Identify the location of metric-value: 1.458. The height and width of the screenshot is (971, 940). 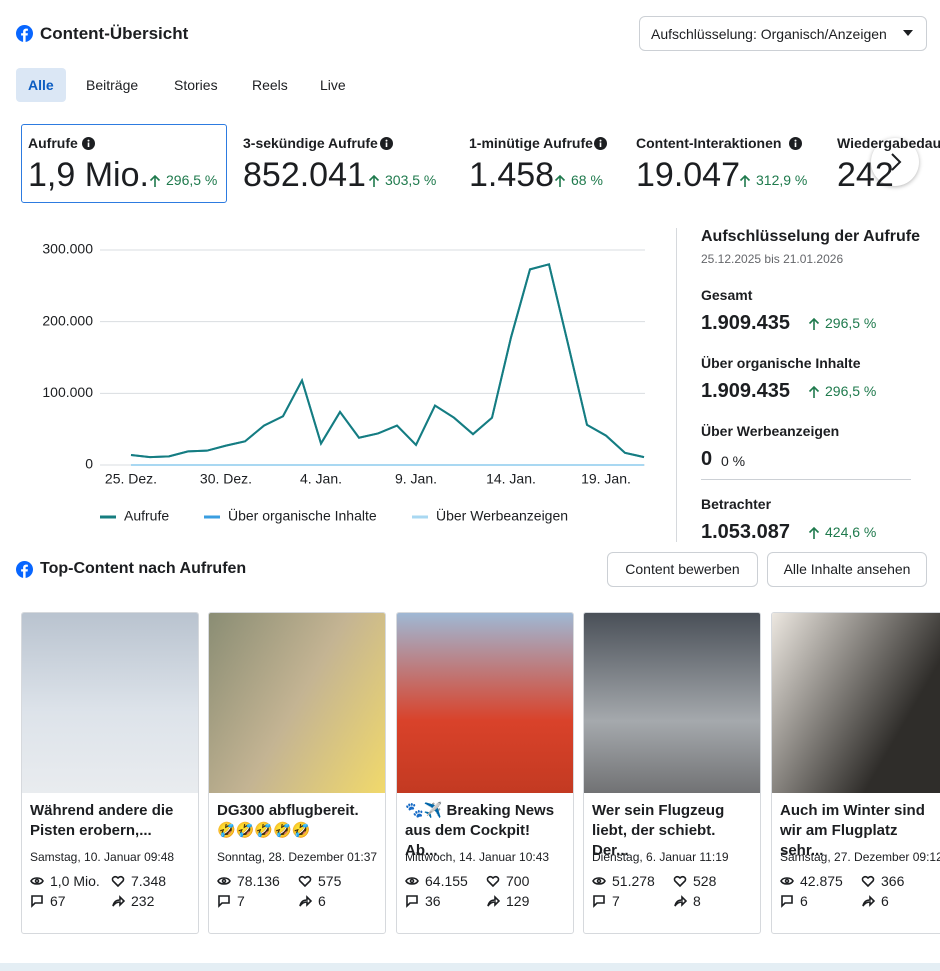
(512, 175).